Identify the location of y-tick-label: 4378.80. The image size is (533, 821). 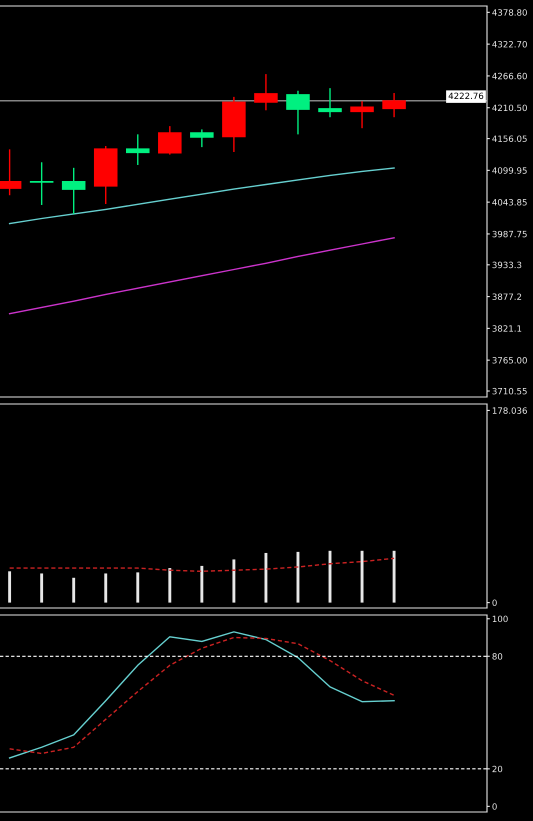
(509, 12).